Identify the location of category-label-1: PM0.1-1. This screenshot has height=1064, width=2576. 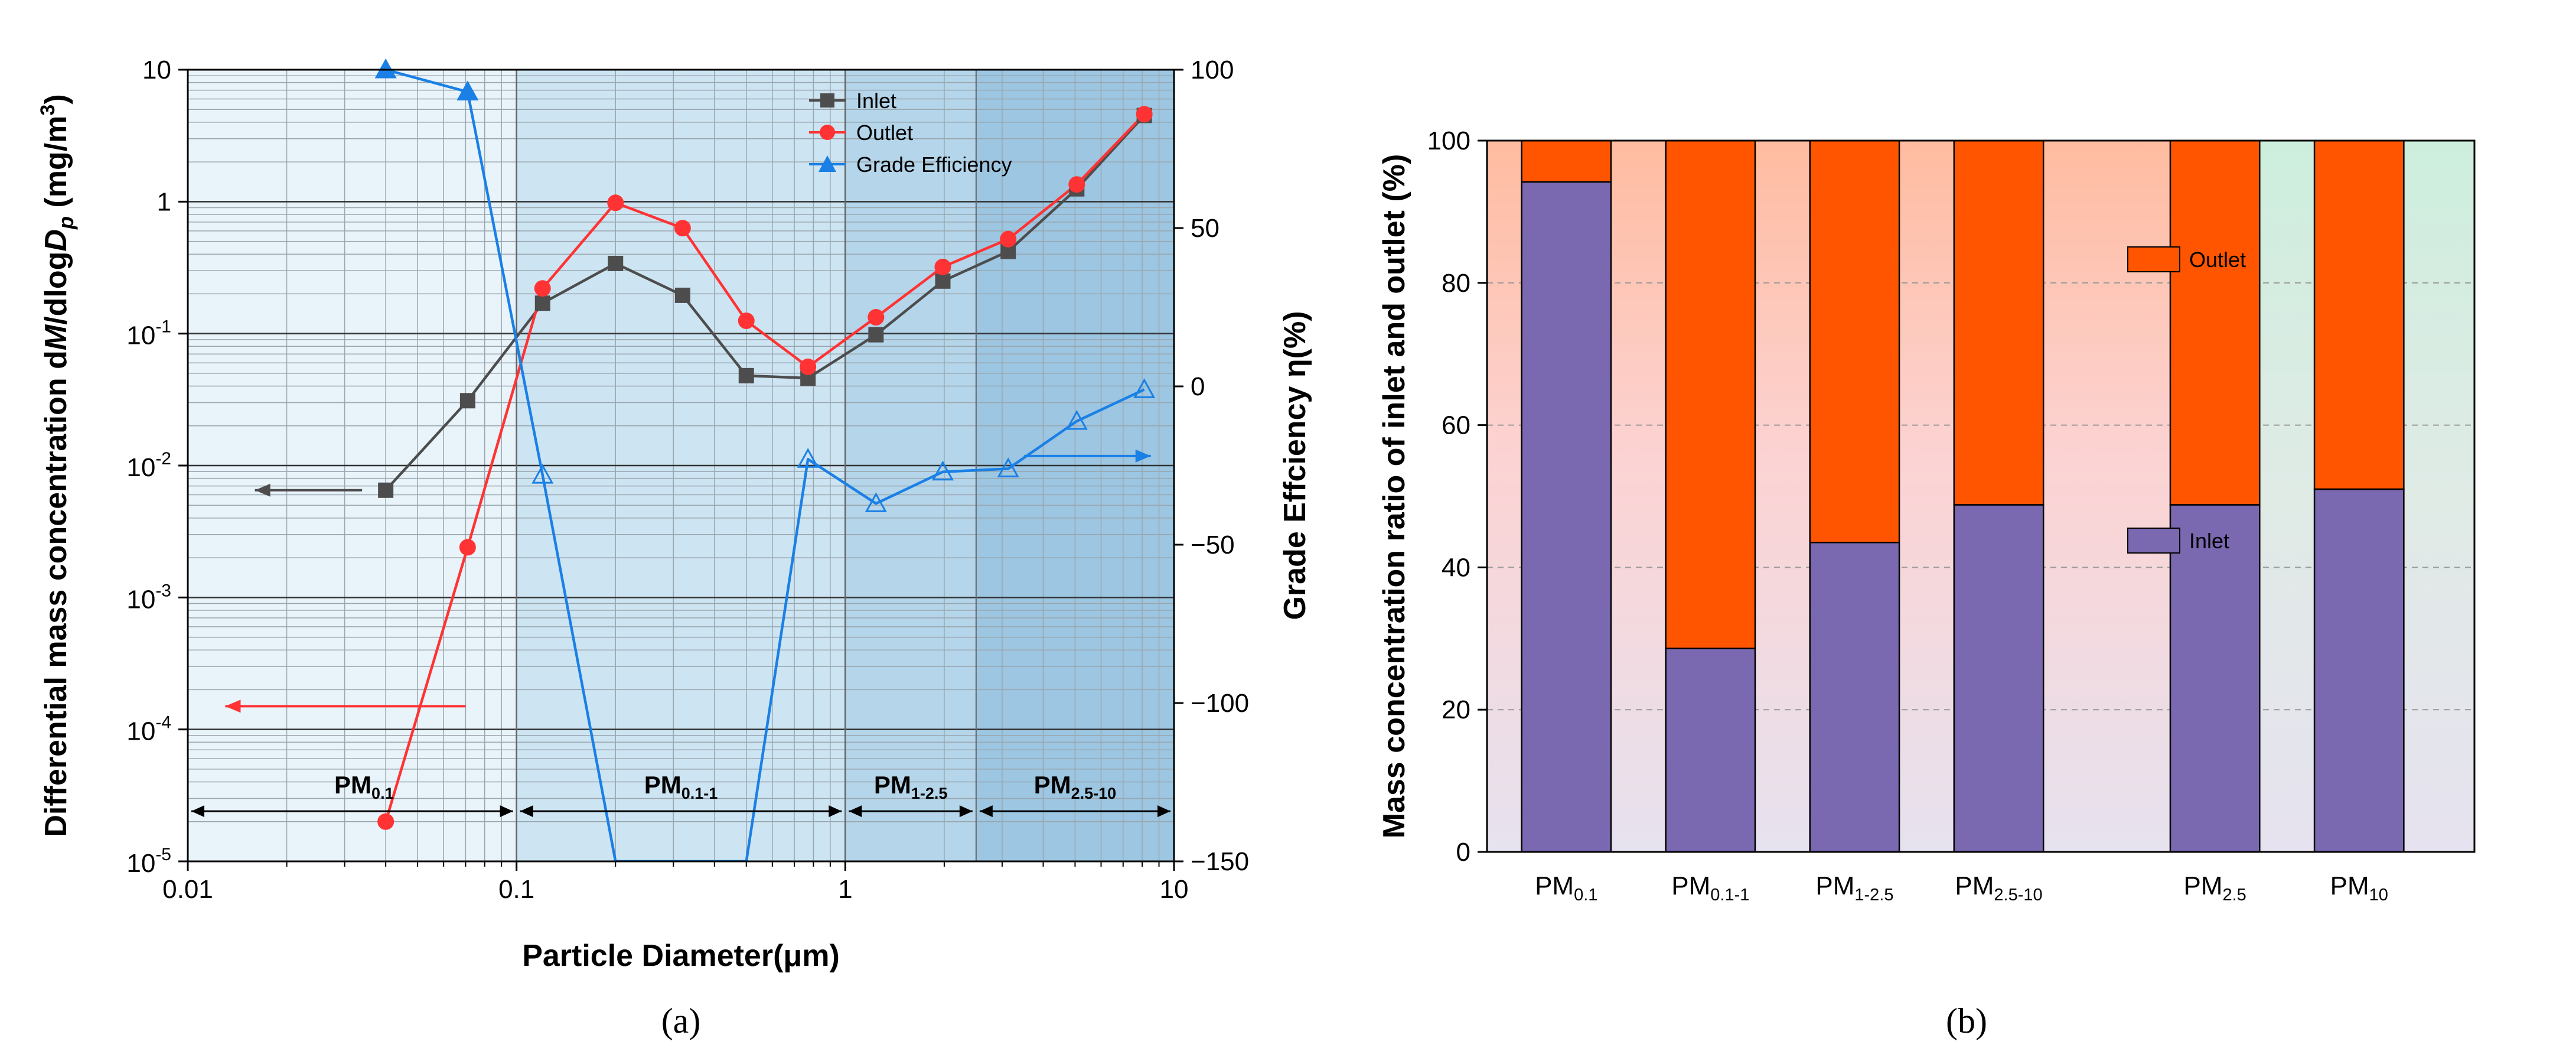
(1710, 888).